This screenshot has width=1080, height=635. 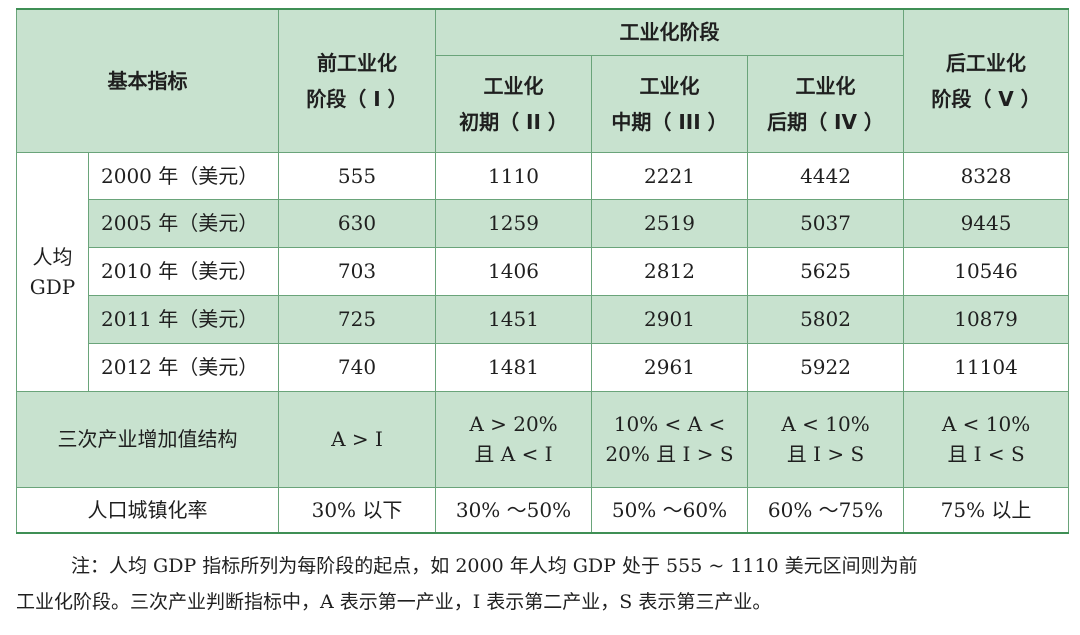 I want to click on header-mid-line2: 中期（ III ）, so click(x=669, y=121).